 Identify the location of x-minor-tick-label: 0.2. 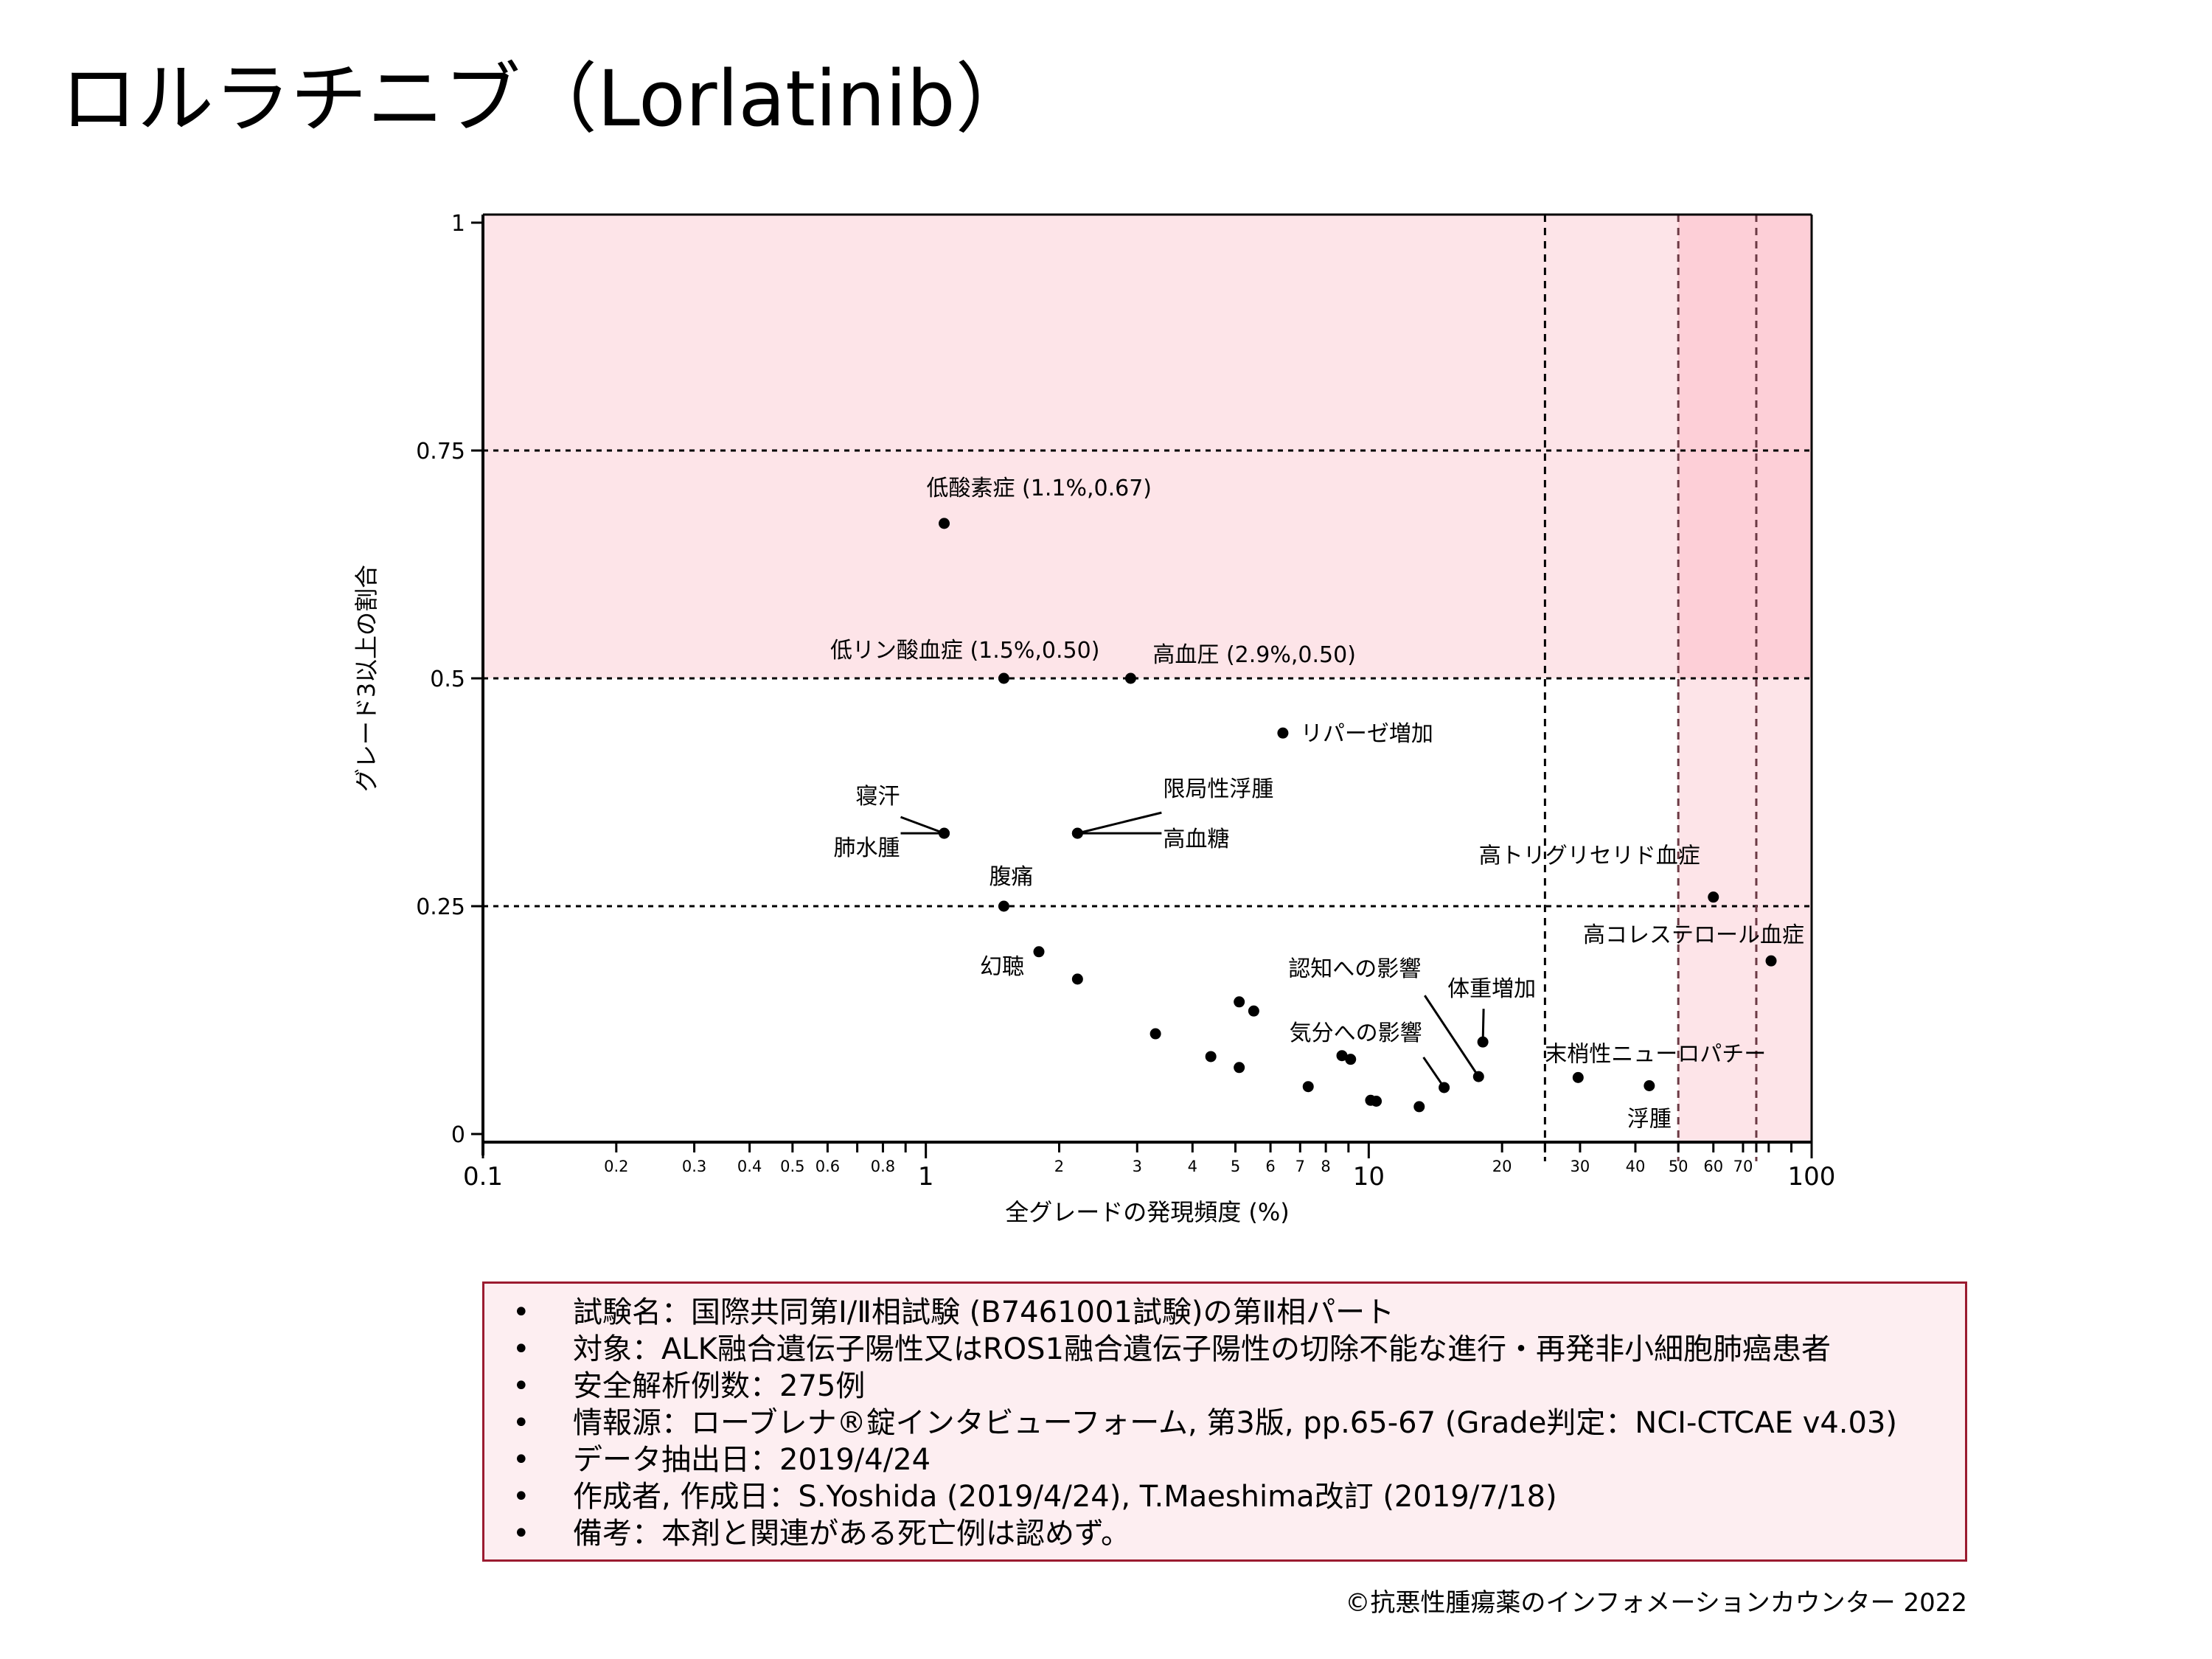
(616, 1166).